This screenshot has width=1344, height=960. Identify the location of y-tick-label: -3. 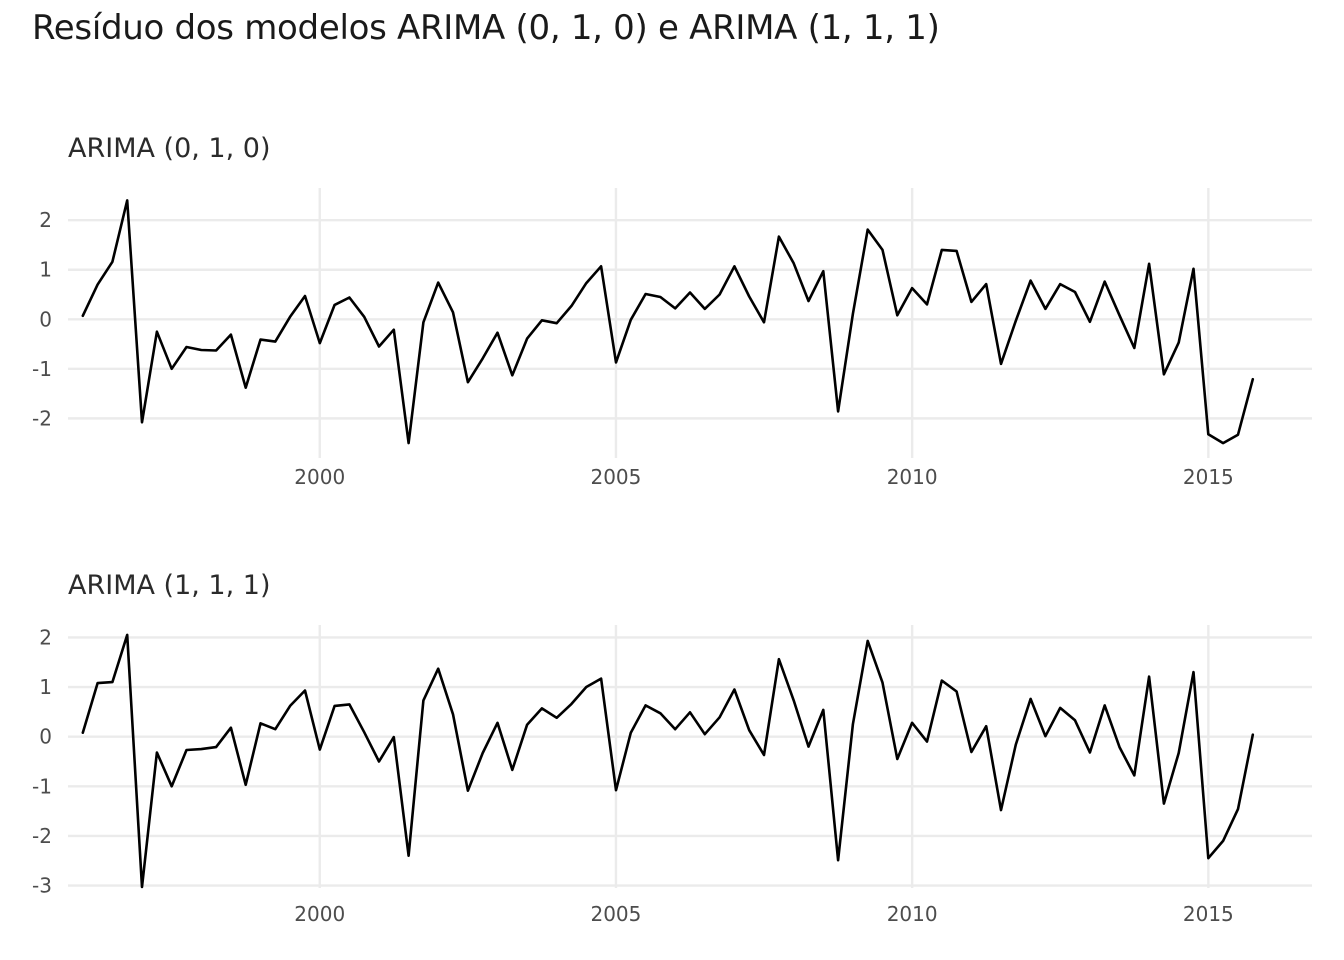
(42, 886).